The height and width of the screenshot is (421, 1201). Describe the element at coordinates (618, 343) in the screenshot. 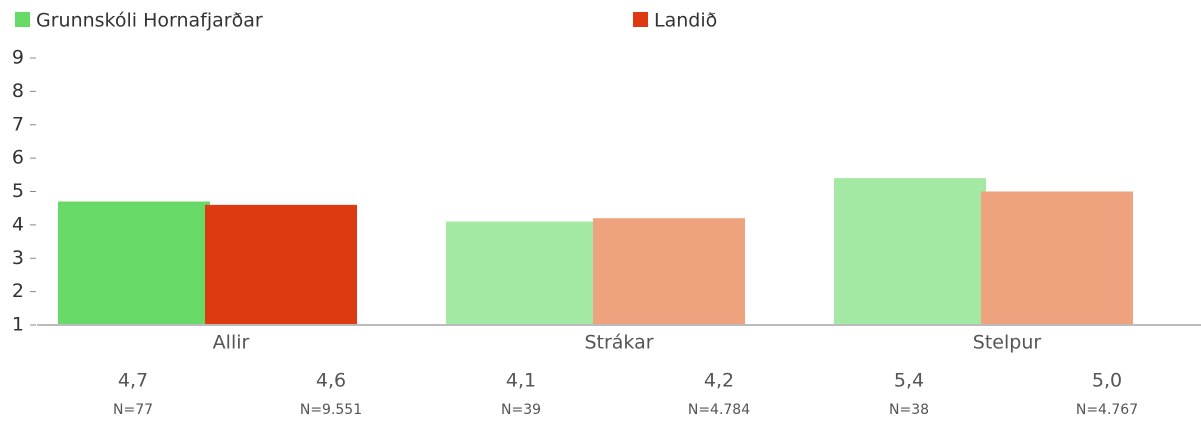

I see `x-tick-label: Strákar` at that location.